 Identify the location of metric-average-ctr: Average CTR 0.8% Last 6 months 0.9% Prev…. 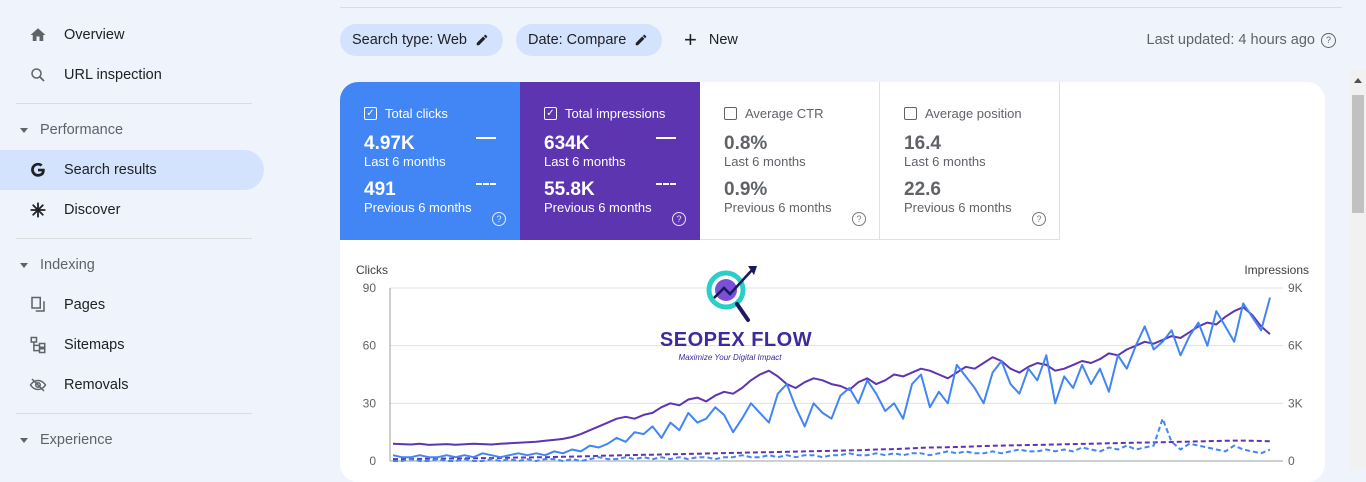
(790, 161).